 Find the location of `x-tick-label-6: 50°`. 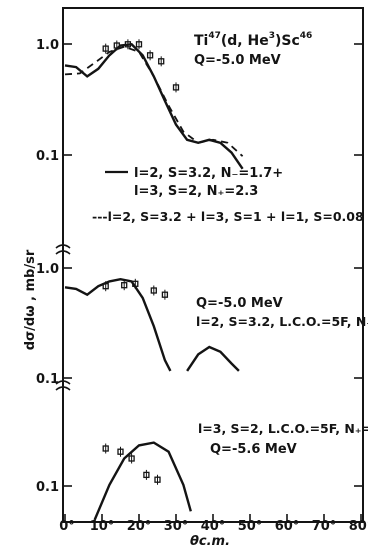

x-tick-label-6: 50° is located at coordinates (250, 526).